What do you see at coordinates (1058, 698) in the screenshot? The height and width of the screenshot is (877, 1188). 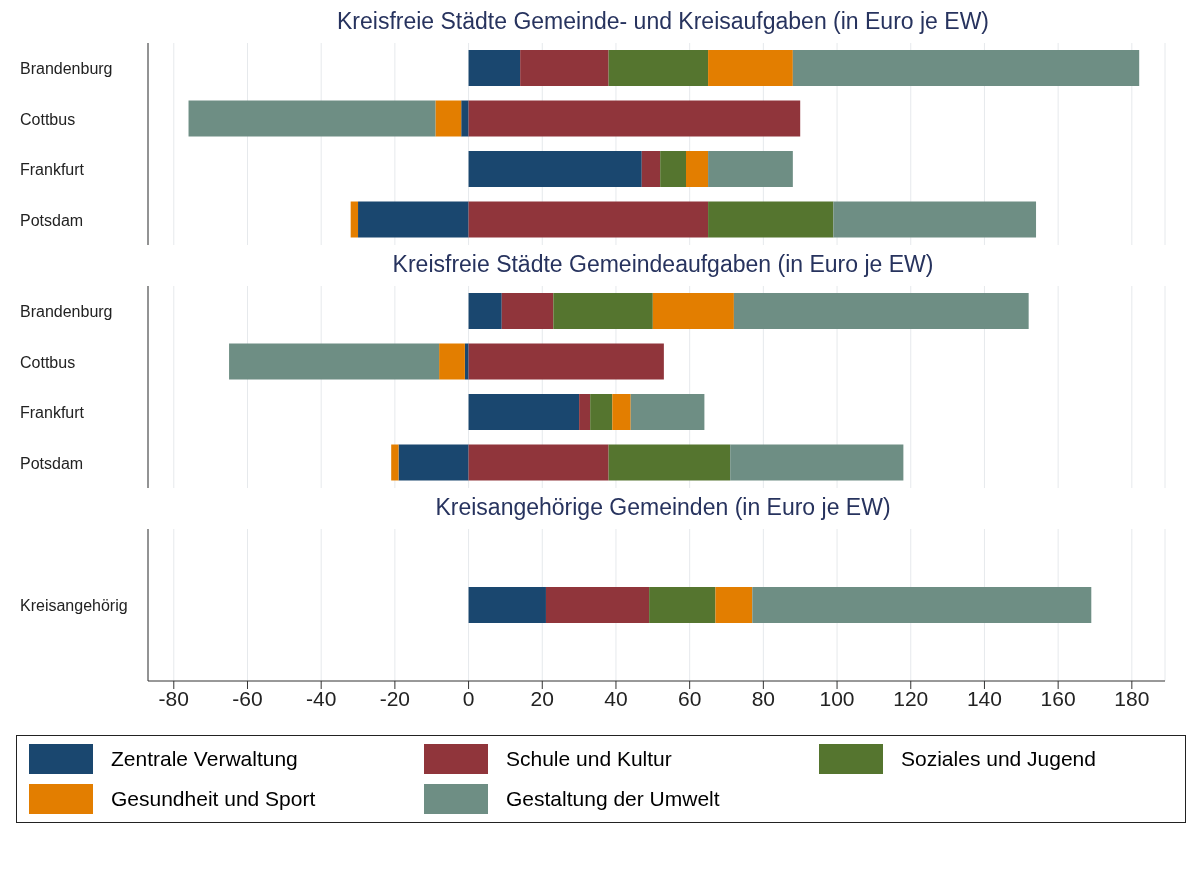 I see `x-tick-label: 160` at bounding box center [1058, 698].